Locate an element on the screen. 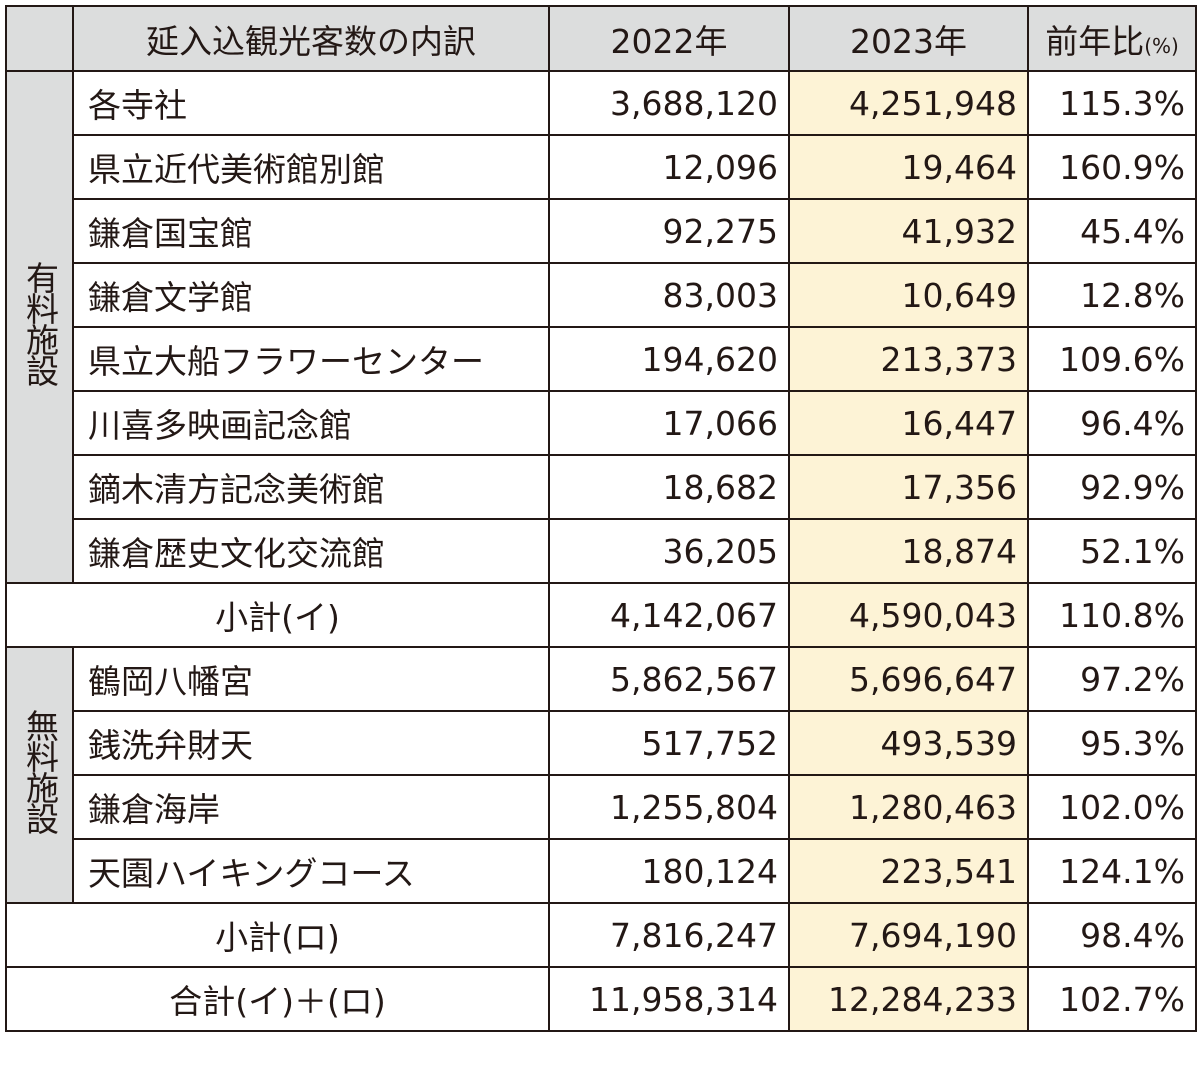  subtotal-label: 小計(イ) is located at coordinates (277, 615).